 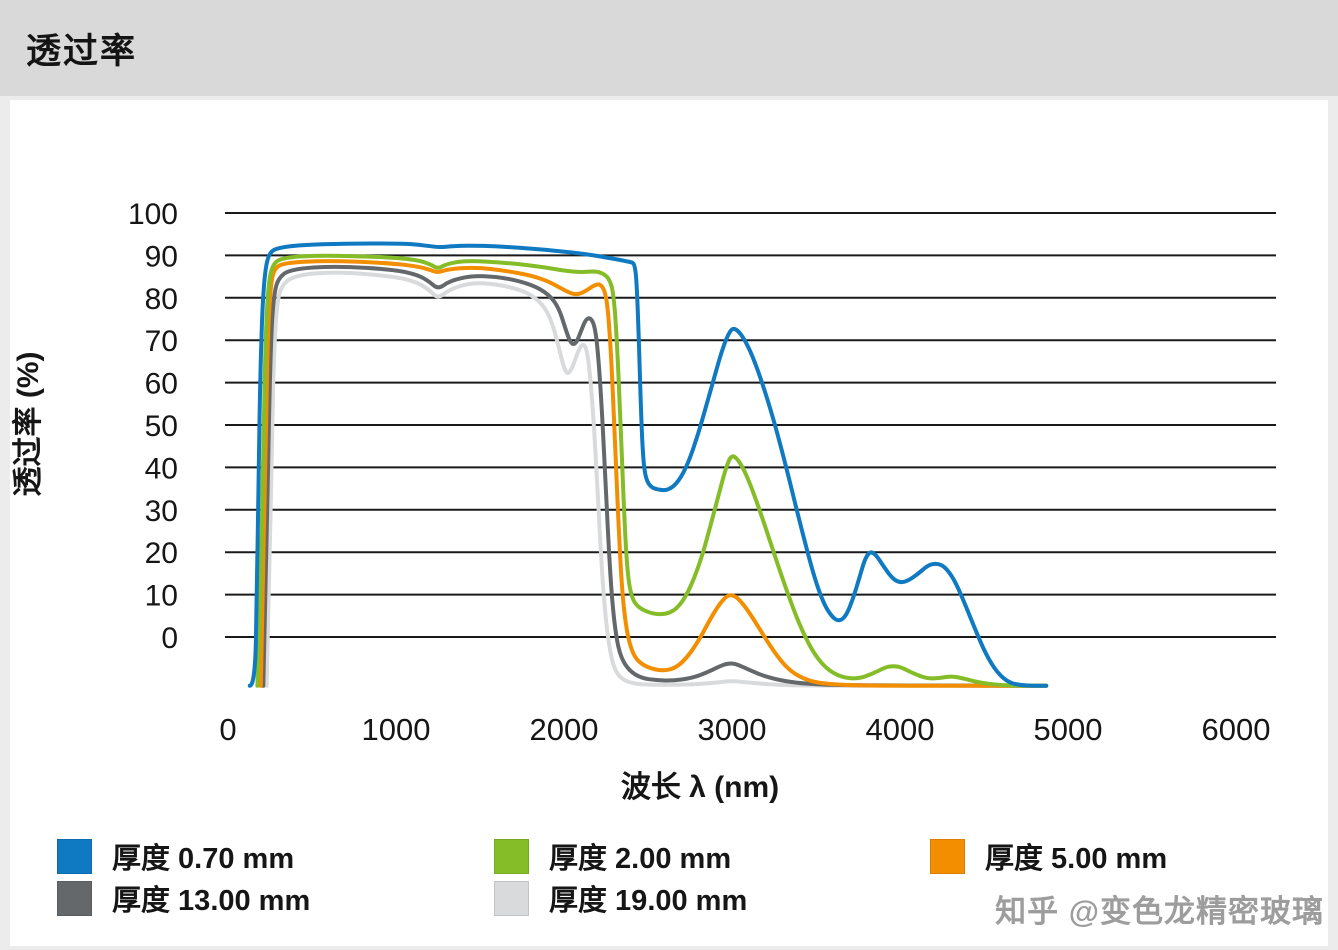 What do you see at coordinates (82, 51) in the screenshot?
I see `page-title: 透过率` at bounding box center [82, 51].